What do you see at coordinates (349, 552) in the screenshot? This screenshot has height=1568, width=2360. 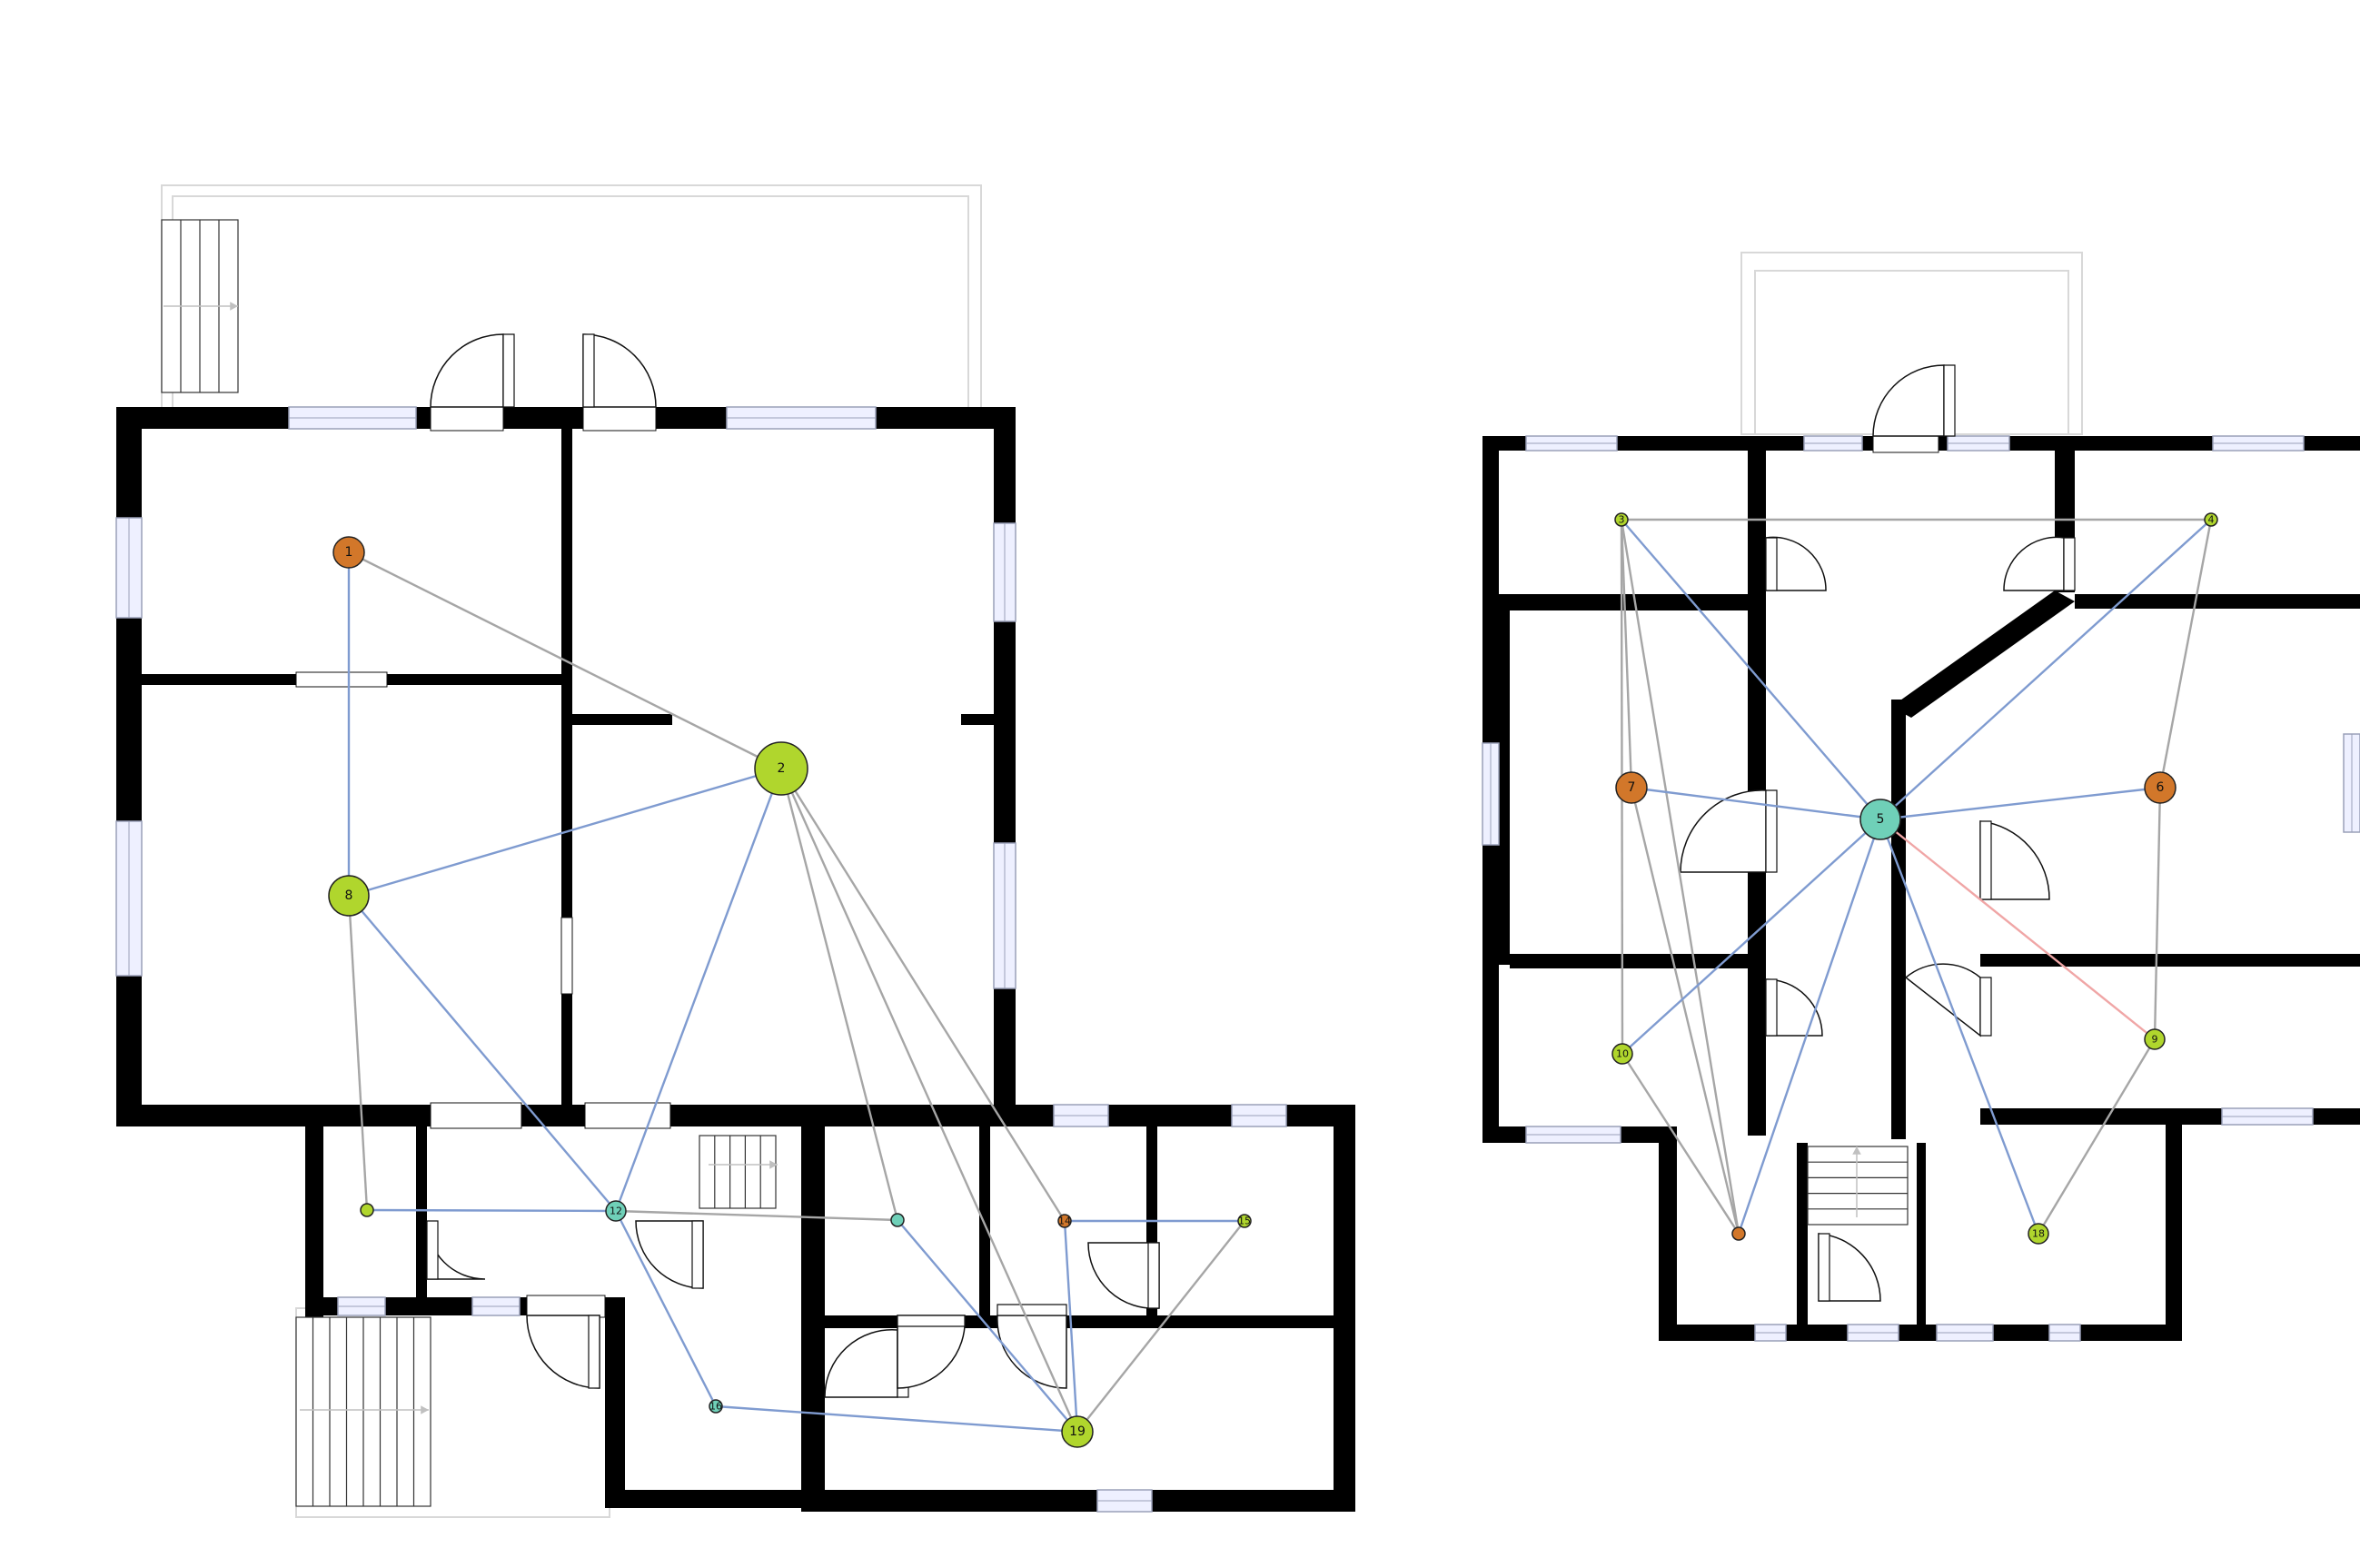 I see `graph-node-label: 1` at bounding box center [349, 552].